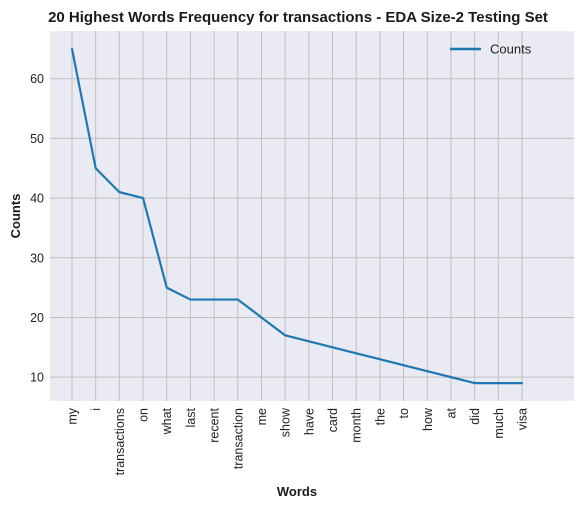 This screenshot has width=585, height=509. What do you see at coordinates (215, 424) in the screenshot?
I see `x-tick-label: recent` at bounding box center [215, 424].